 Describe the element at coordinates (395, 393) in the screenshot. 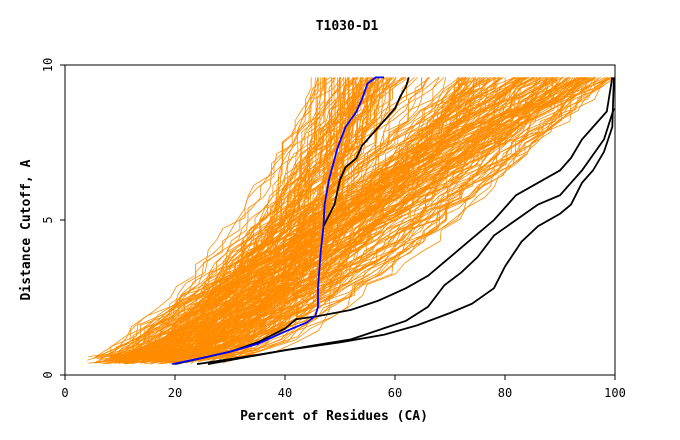

I see `x-tick-label: 60` at that location.